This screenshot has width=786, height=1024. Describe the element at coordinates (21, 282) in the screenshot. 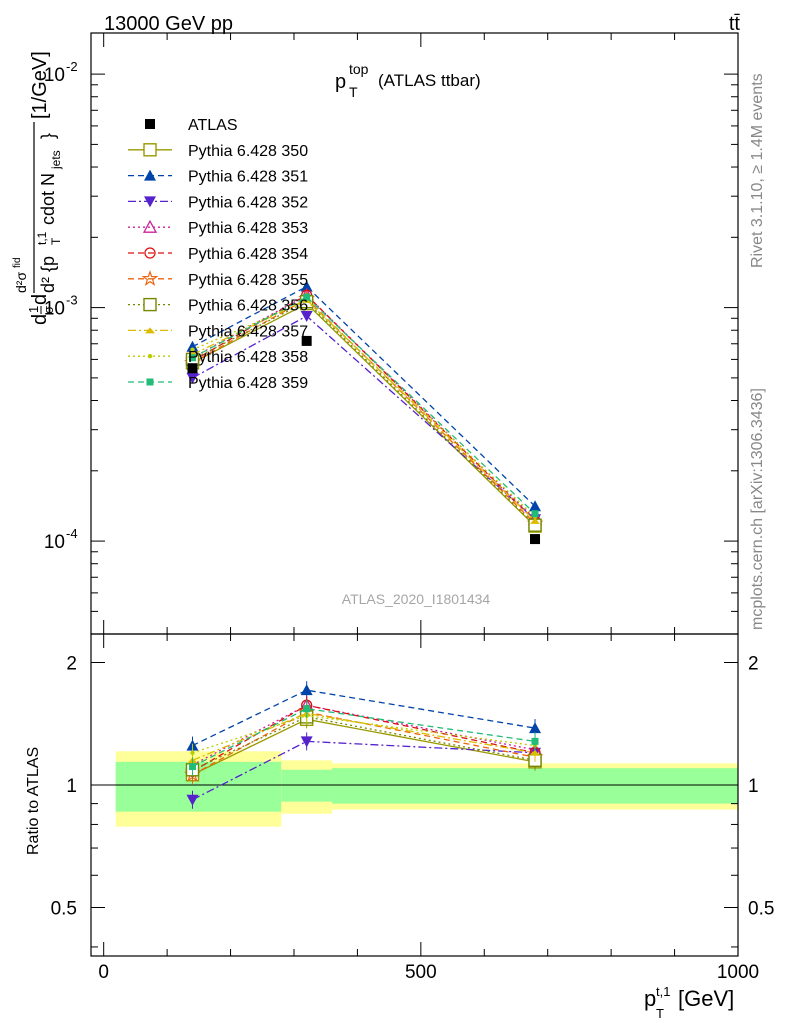

I see `svg-text: d²σ` at that location.